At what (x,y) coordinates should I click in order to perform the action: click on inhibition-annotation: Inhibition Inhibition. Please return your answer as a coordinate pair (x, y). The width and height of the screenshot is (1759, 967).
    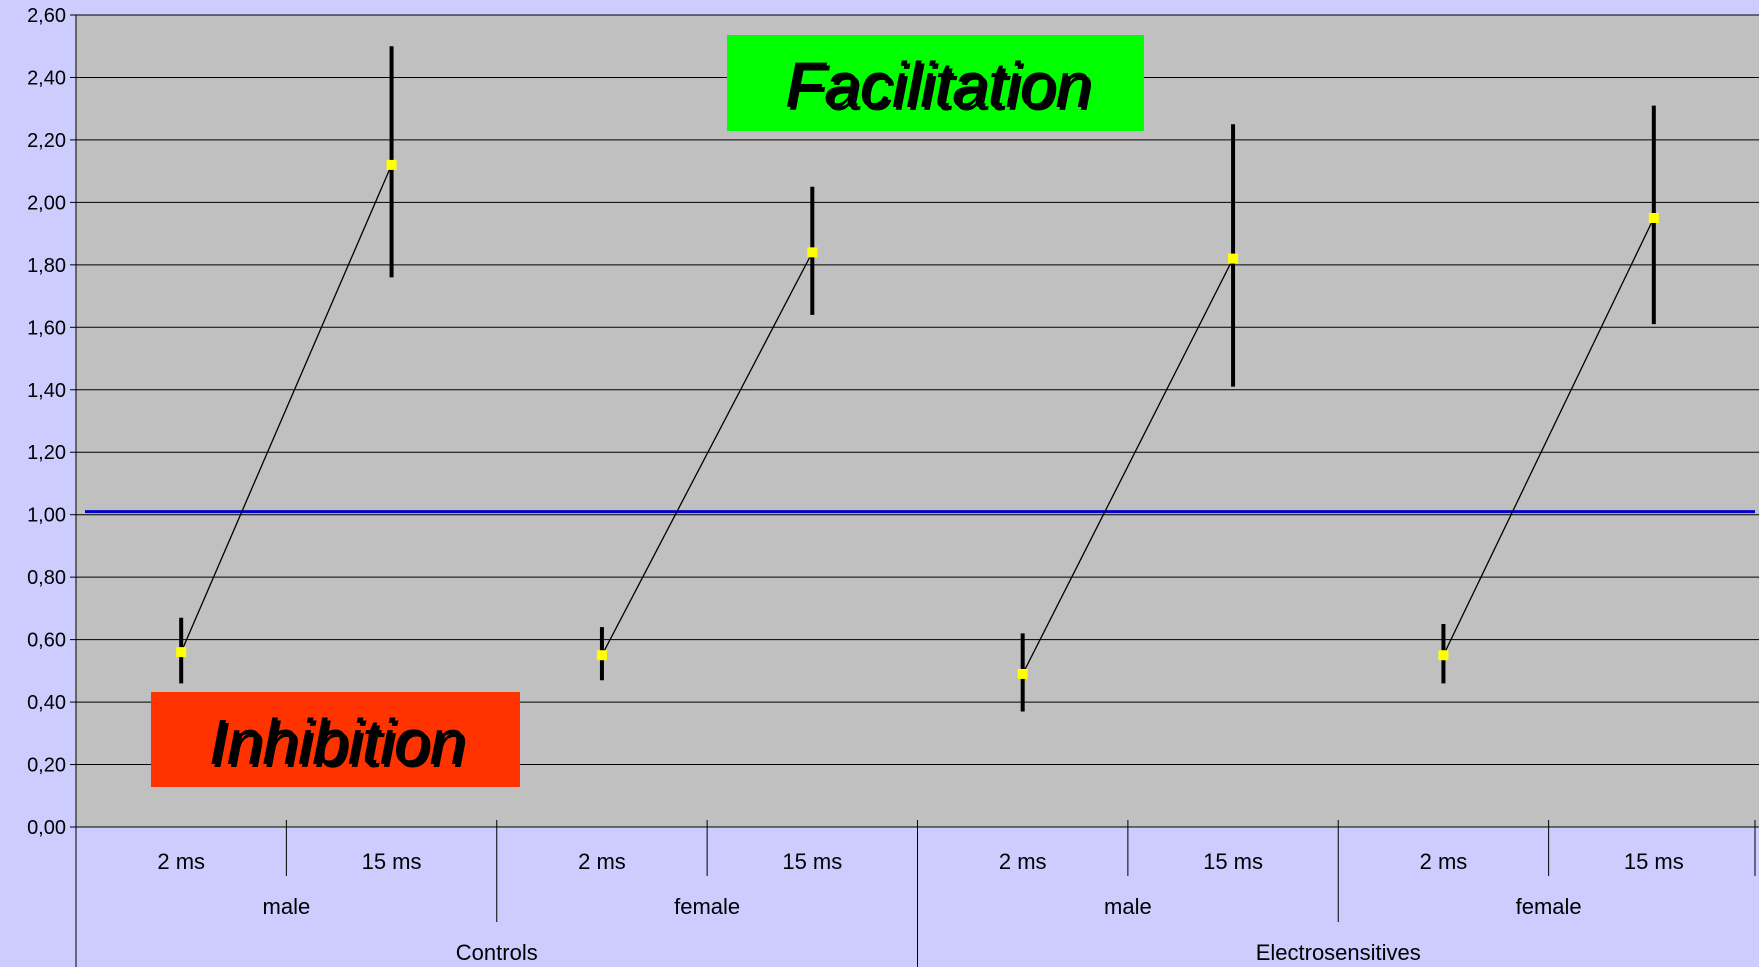
    Looking at the image, I should click on (335, 739).